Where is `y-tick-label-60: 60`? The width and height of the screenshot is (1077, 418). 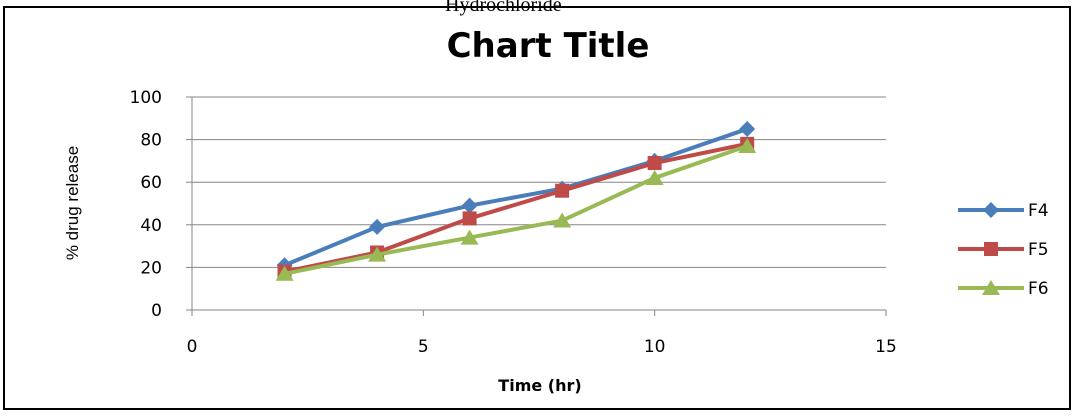 y-tick-label-60: 60 is located at coordinates (151, 183).